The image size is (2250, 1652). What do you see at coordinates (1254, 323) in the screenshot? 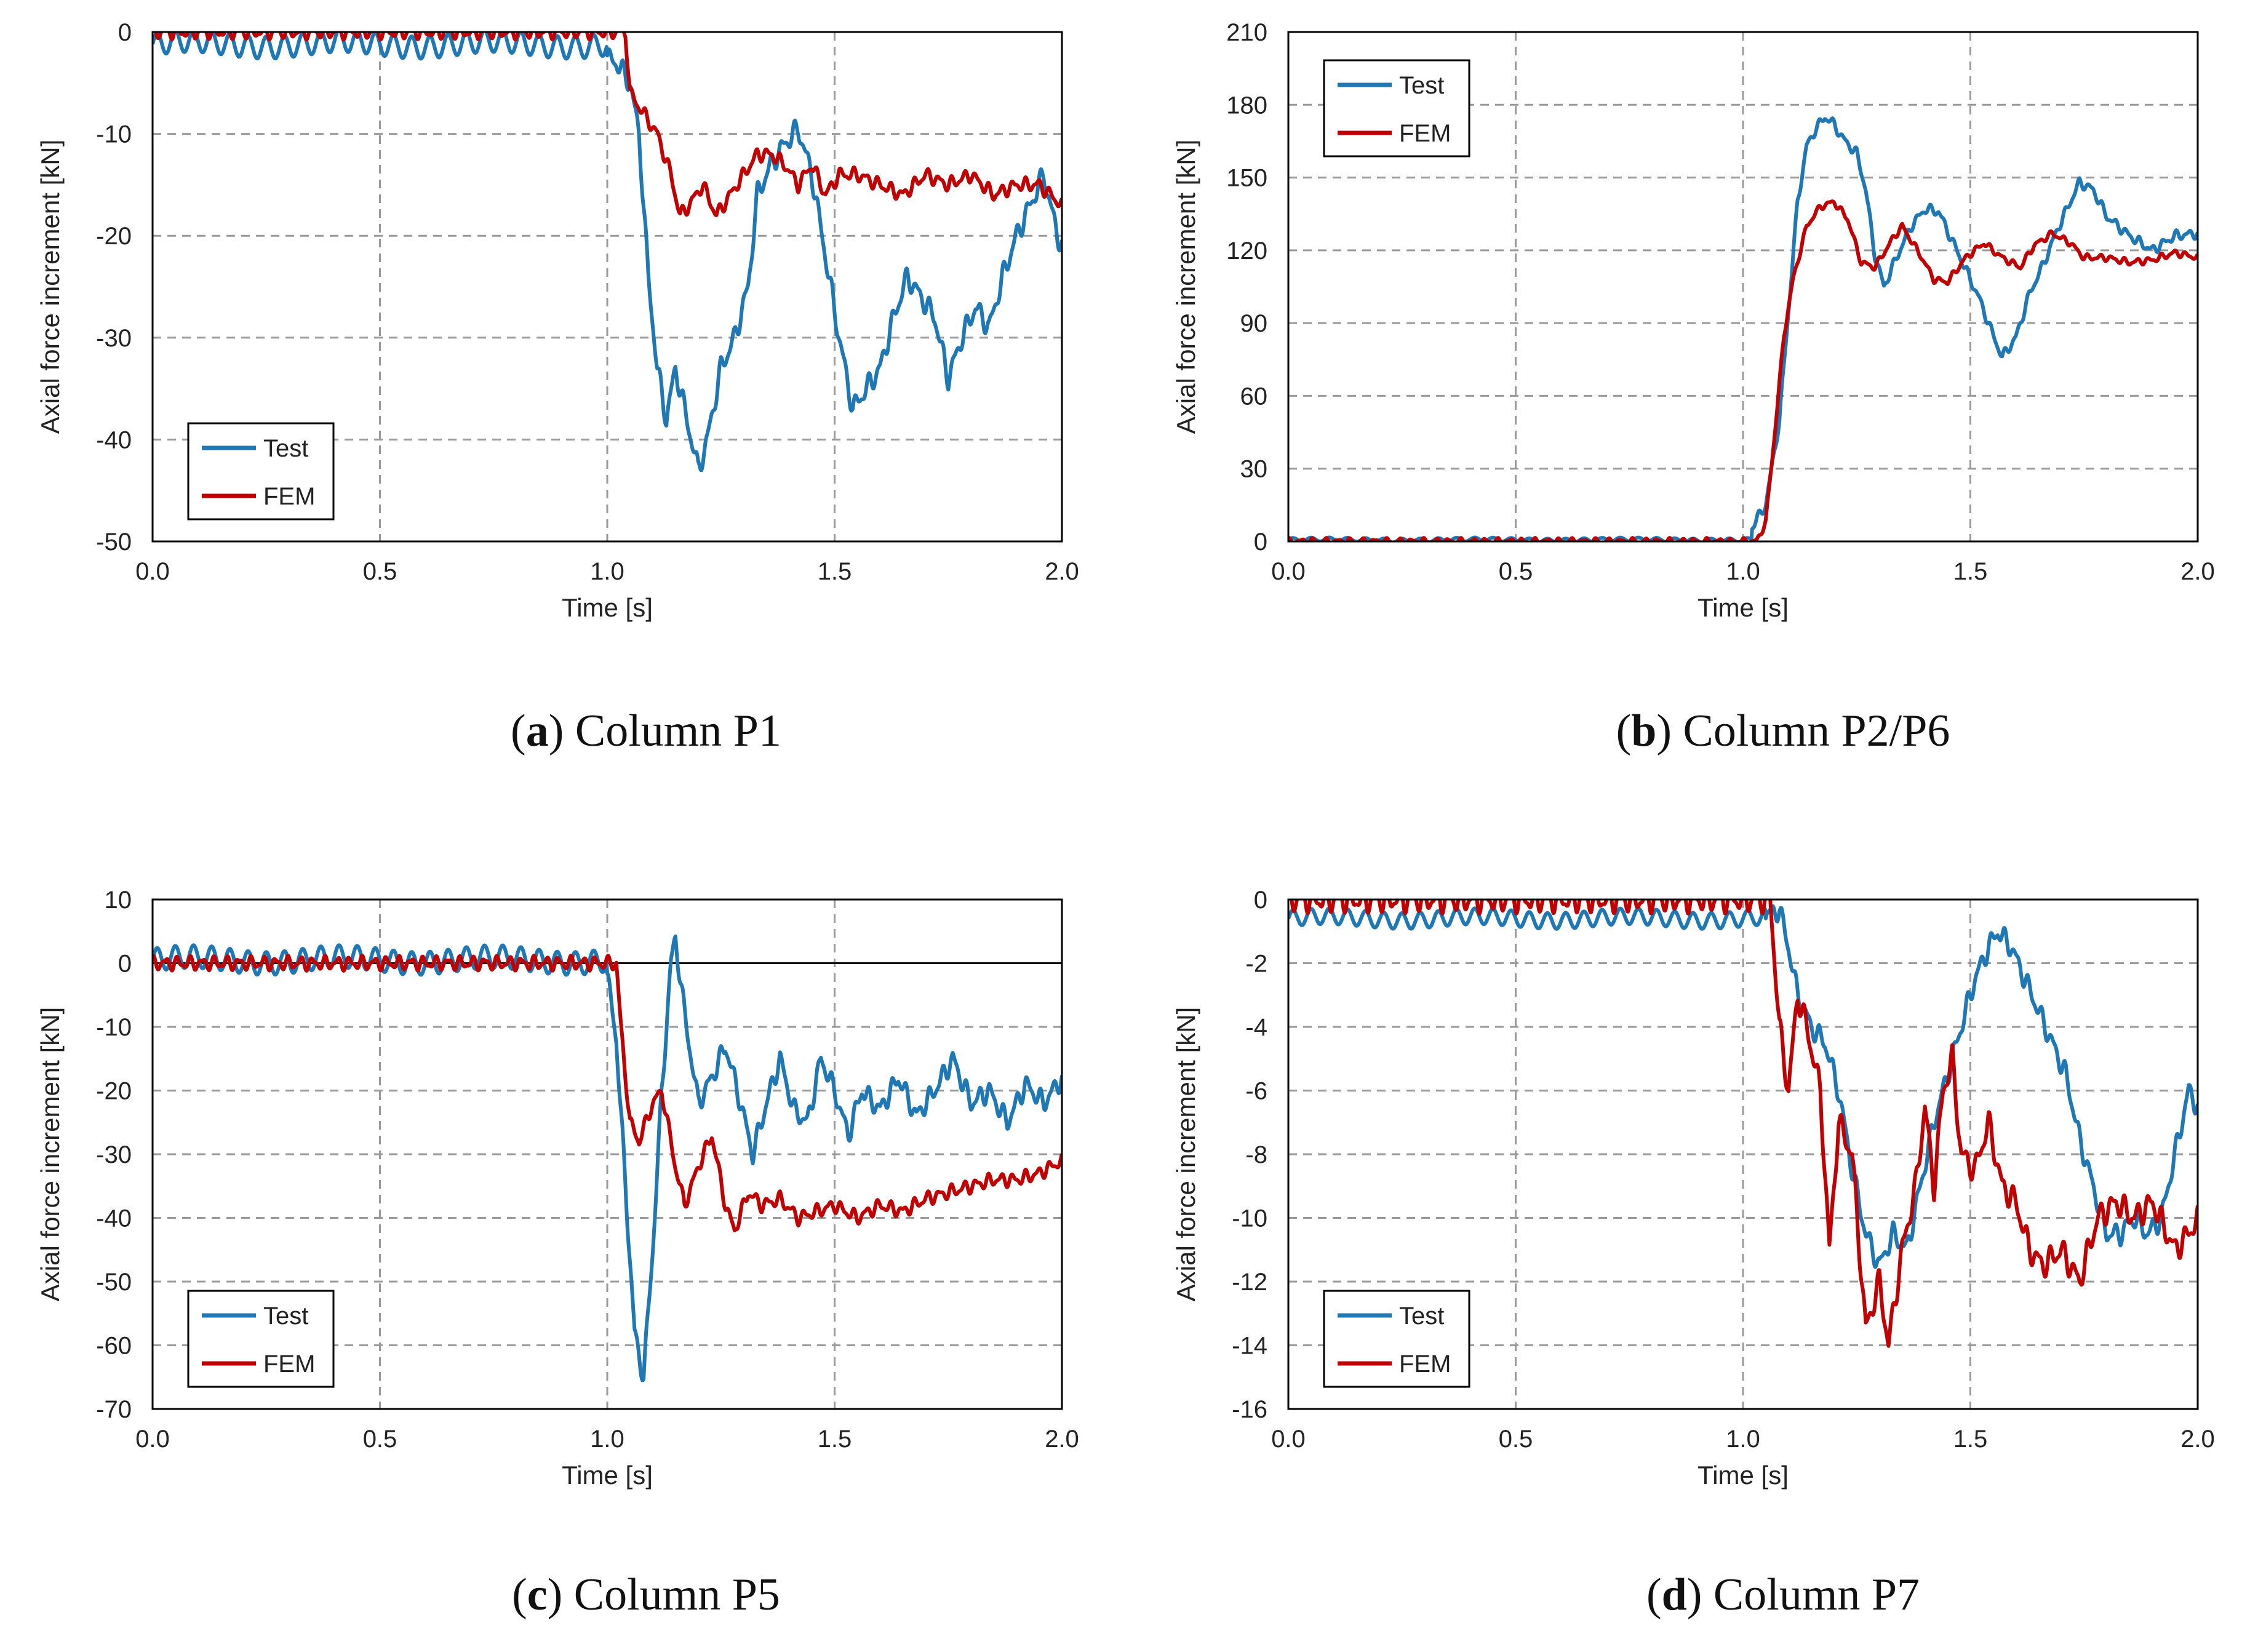
I see `y-tick-label: 90` at bounding box center [1254, 323].